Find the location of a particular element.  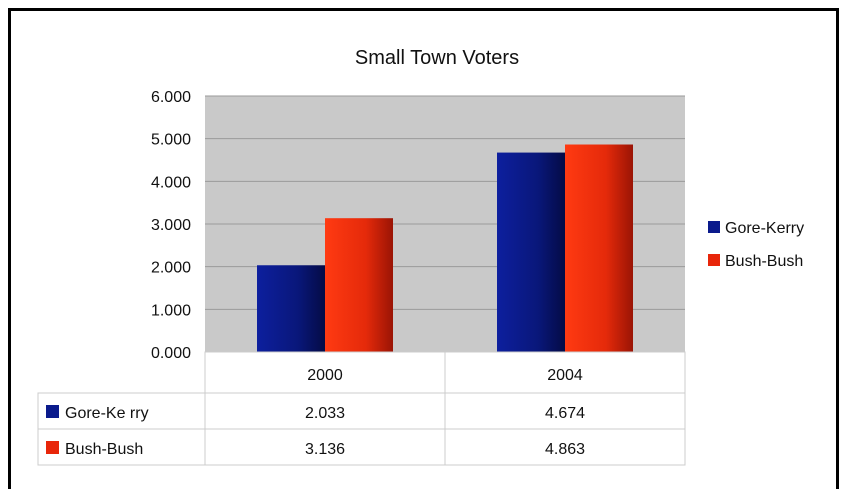

table-cell-gore-kerry-2004: 4.674 is located at coordinates (565, 413).